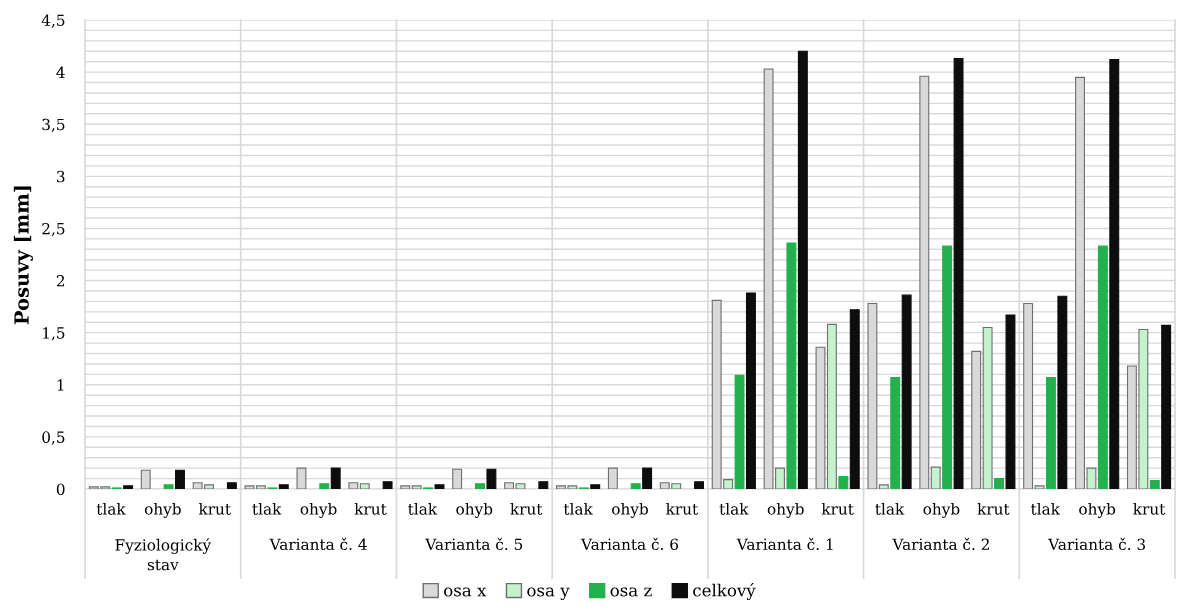  I want to click on y-tick-label: 2, so click(60, 281).